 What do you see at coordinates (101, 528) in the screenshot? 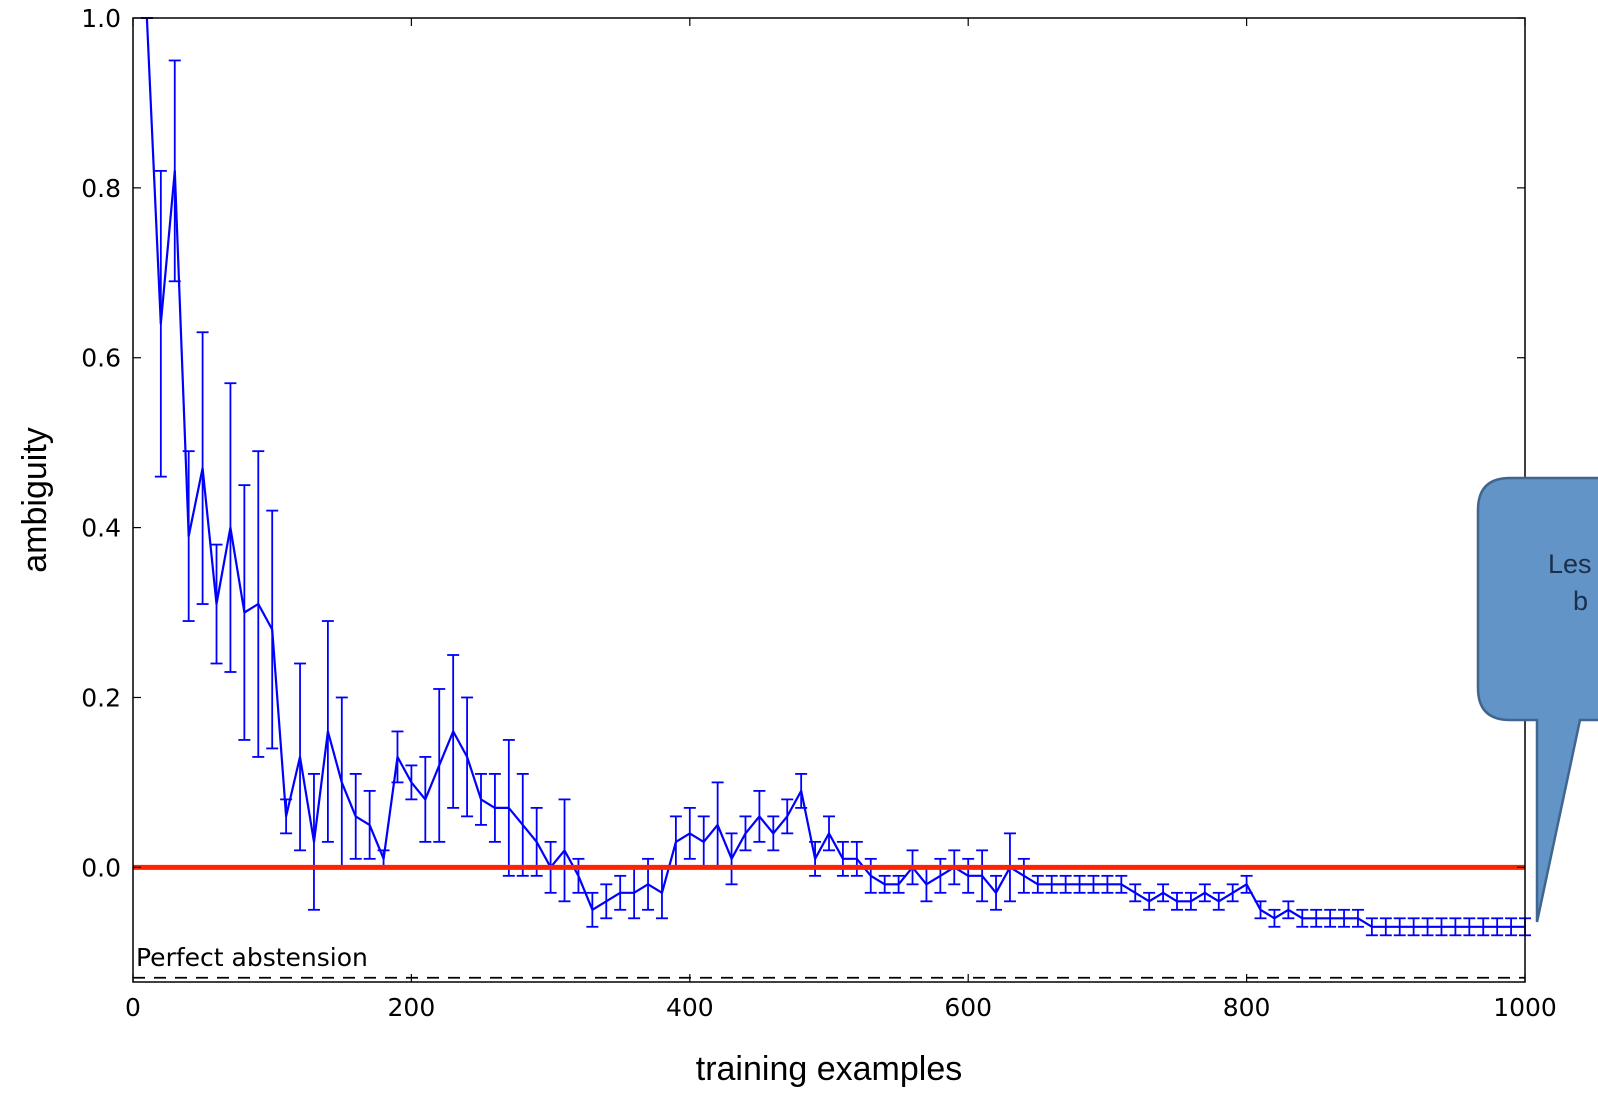
I see `y-tick-label: 0.4` at bounding box center [101, 528].